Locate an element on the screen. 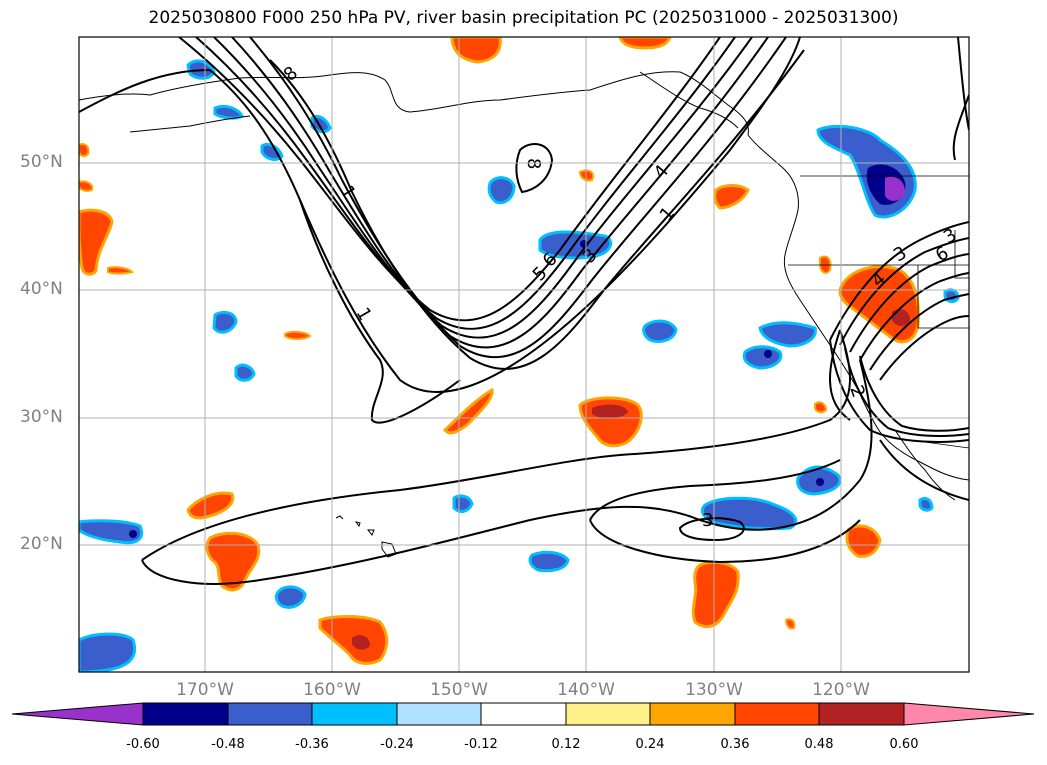  lon-label-120w: 120°W is located at coordinates (841, 690).